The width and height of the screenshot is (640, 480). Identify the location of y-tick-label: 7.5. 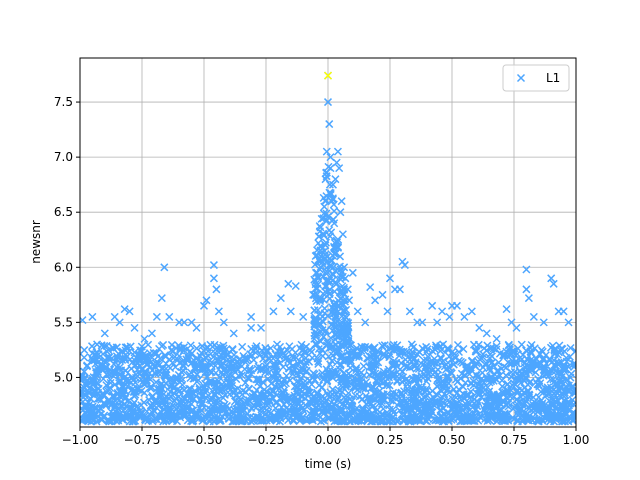
(63, 102).